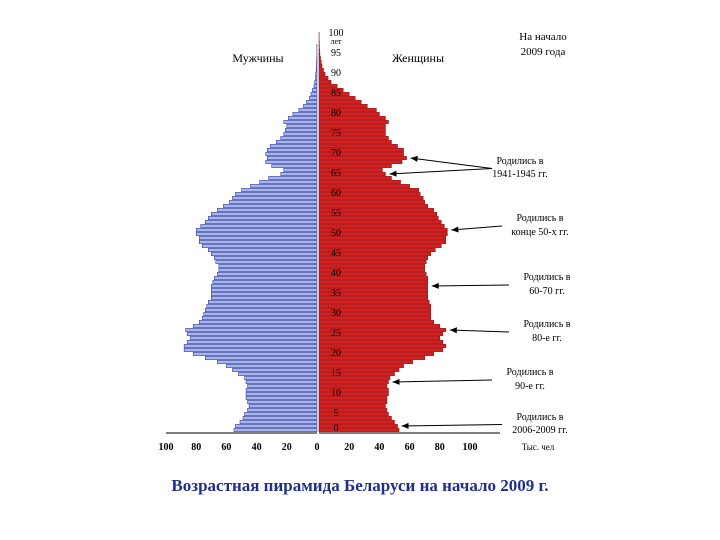 The height and width of the screenshot is (540, 720). I want to click on age-tick-label: 80, so click(336, 113).